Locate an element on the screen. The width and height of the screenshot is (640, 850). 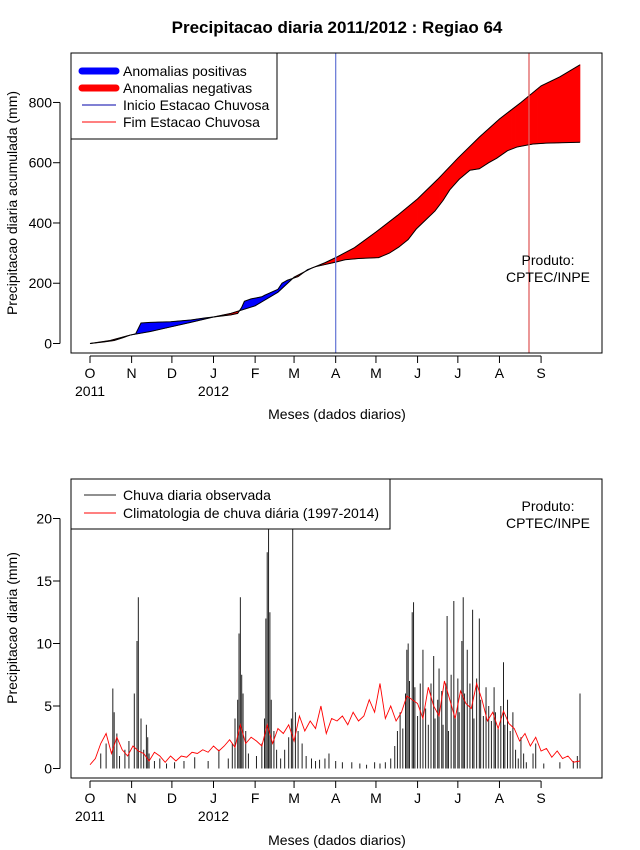
y-axis-accumulated: 0 200 400 600 800 is located at coordinates (45, 223).